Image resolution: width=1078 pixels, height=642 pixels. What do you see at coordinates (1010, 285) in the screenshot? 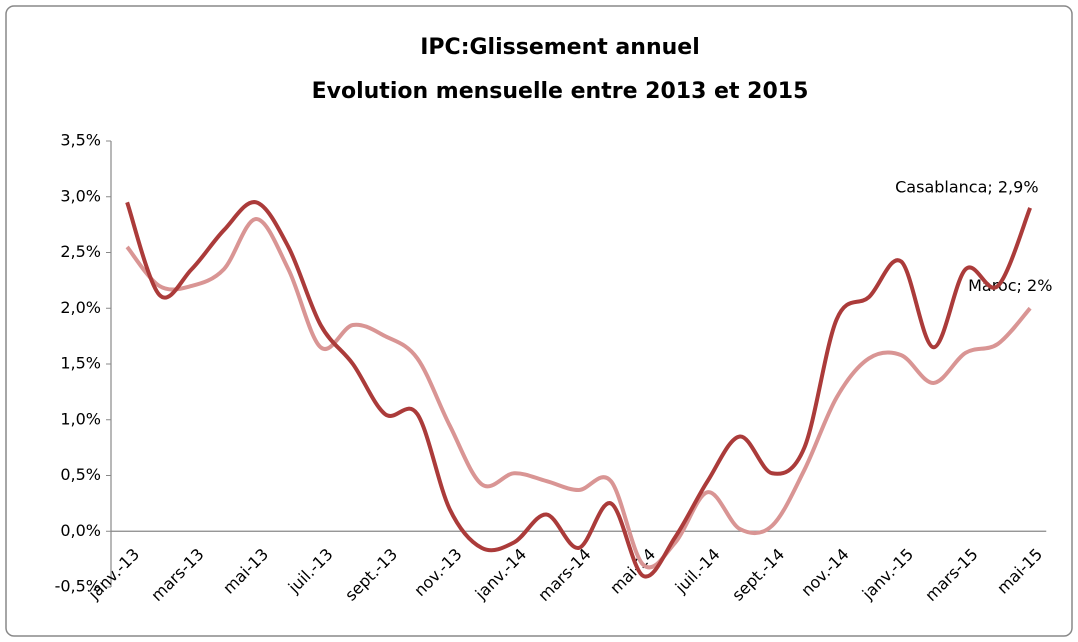
I see `data-label: Maroc; 2%` at bounding box center [1010, 285].